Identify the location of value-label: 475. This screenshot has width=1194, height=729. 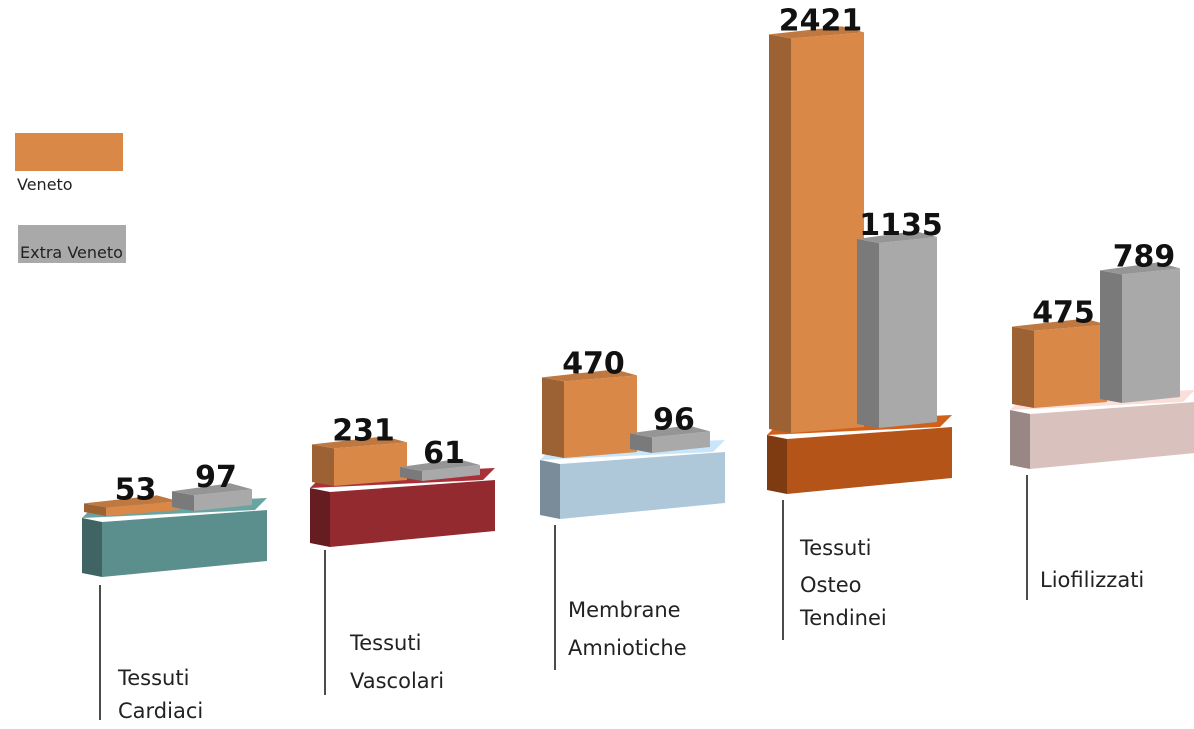
(1063, 313).